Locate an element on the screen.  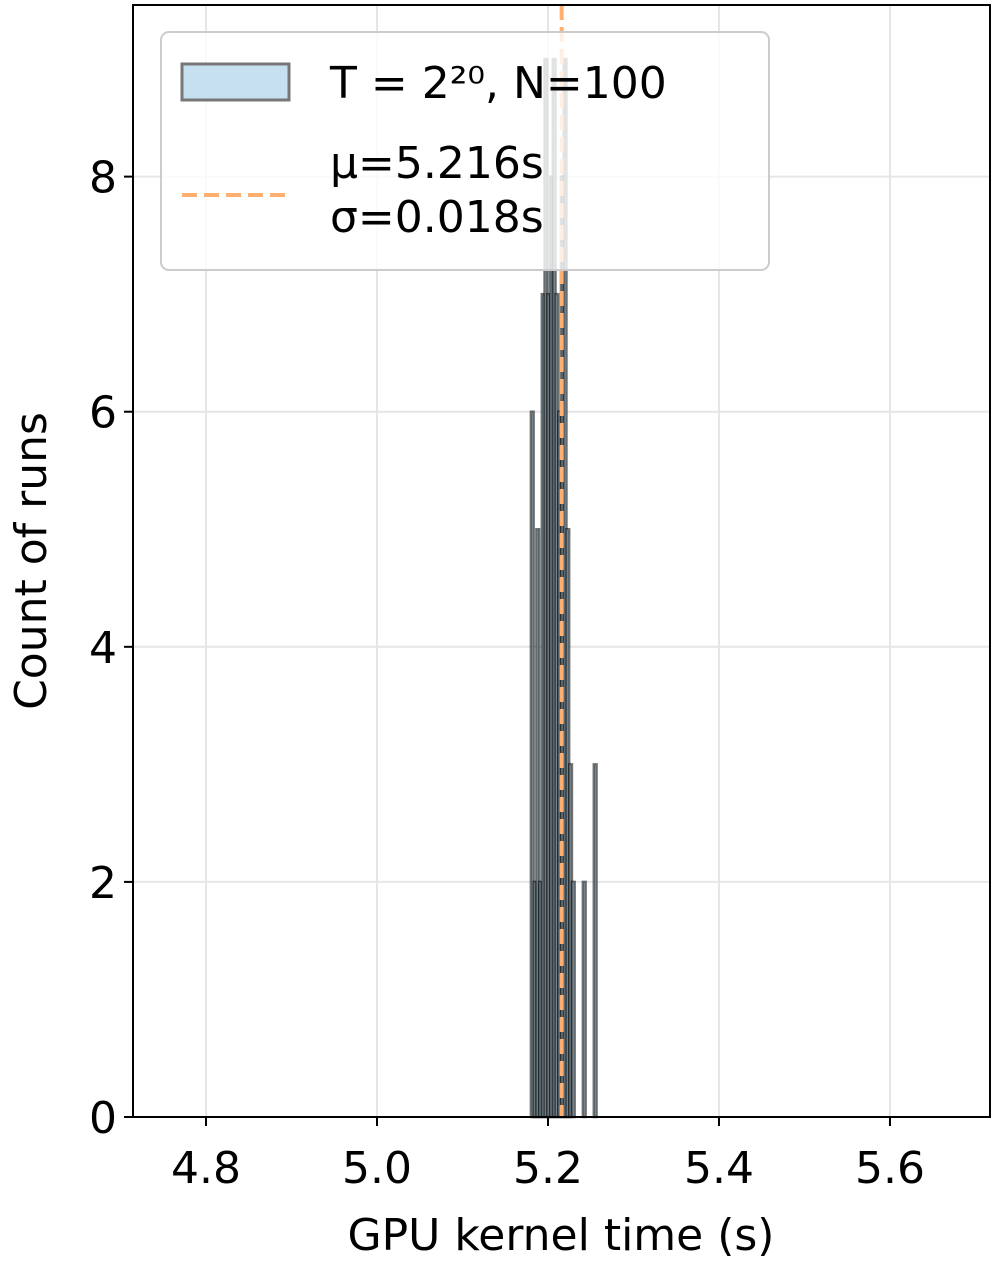
y-tick-label: 4 is located at coordinates (103, 648).